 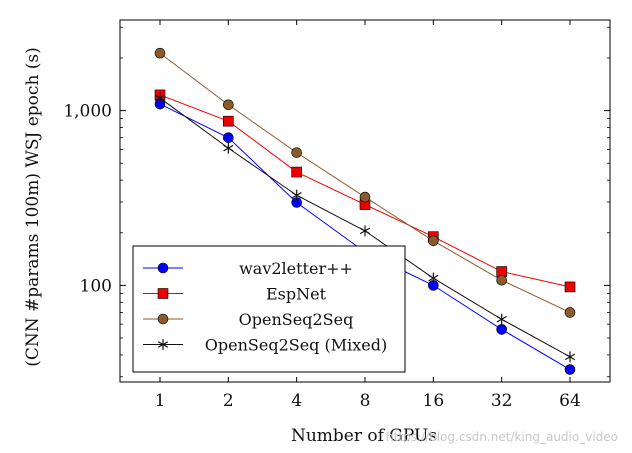 What do you see at coordinates (434, 401) in the screenshot?
I see `x-tick-label: 16` at bounding box center [434, 401].